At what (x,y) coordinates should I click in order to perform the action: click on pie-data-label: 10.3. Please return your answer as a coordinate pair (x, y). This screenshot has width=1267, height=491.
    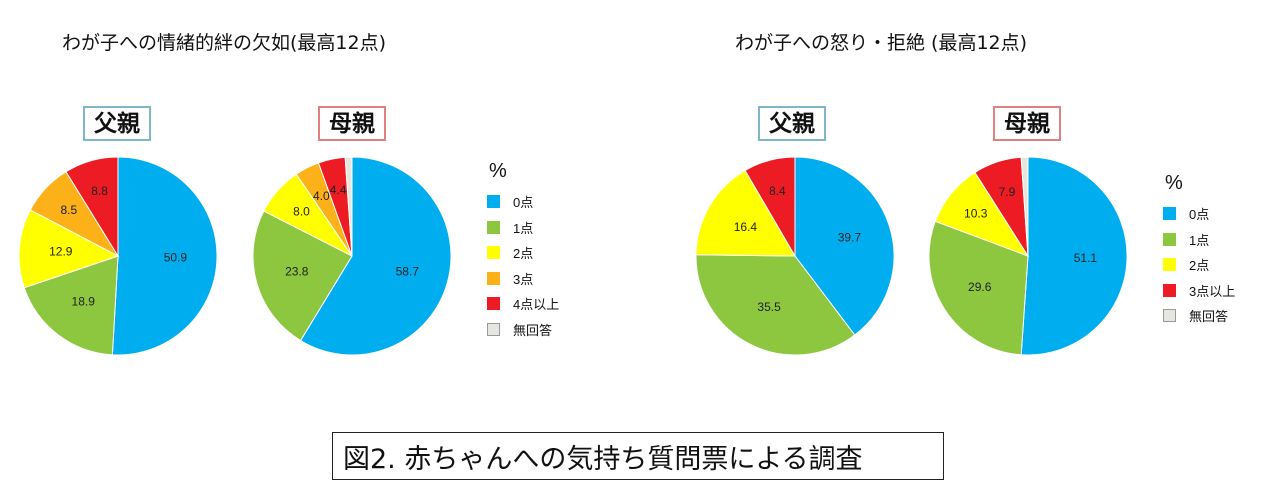
    Looking at the image, I should click on (976, 214).